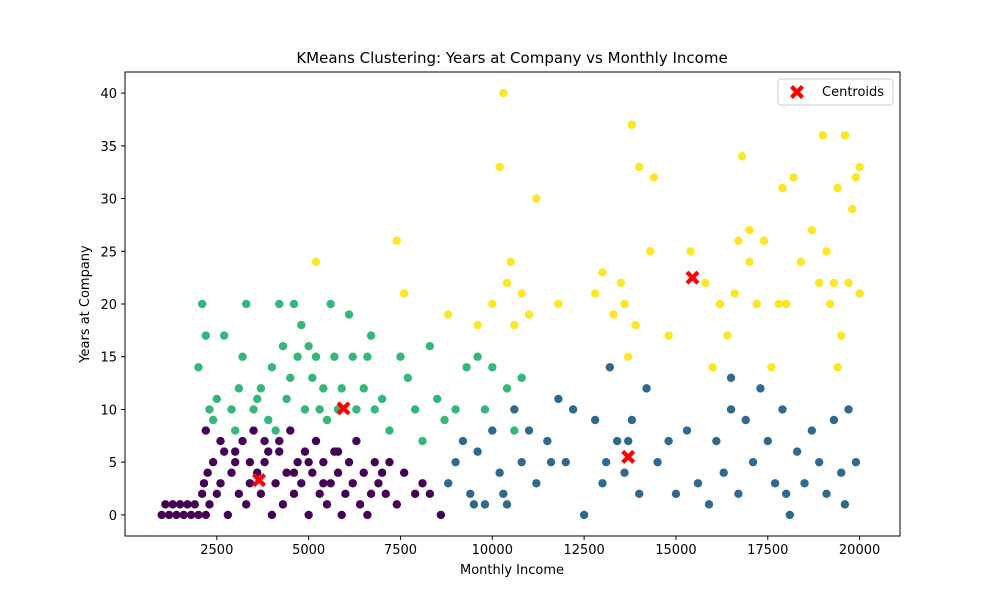 This screenshot has height=600, width=1000. What do you see at coordinates (108, 358) in the screenshot?
I see `y-tick-label: 15` at bounding box center [108, 358].